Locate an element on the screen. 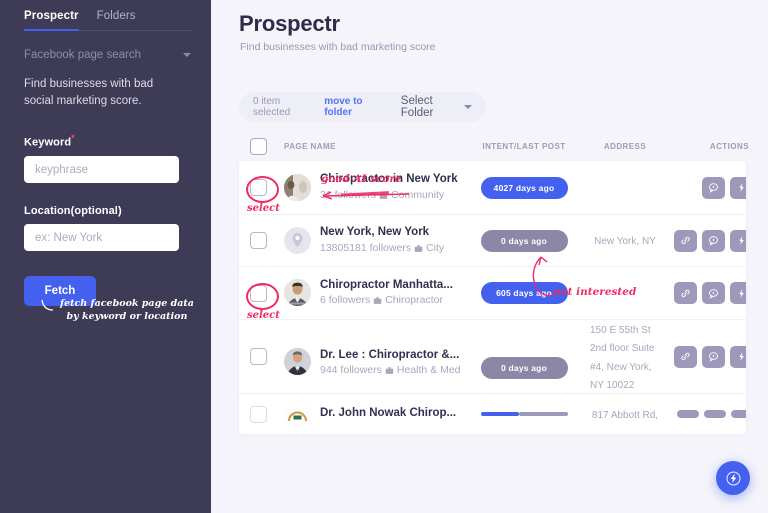 The width and height of the screenshot is (768, 513). category: Community is located at coordinates (418, 194).